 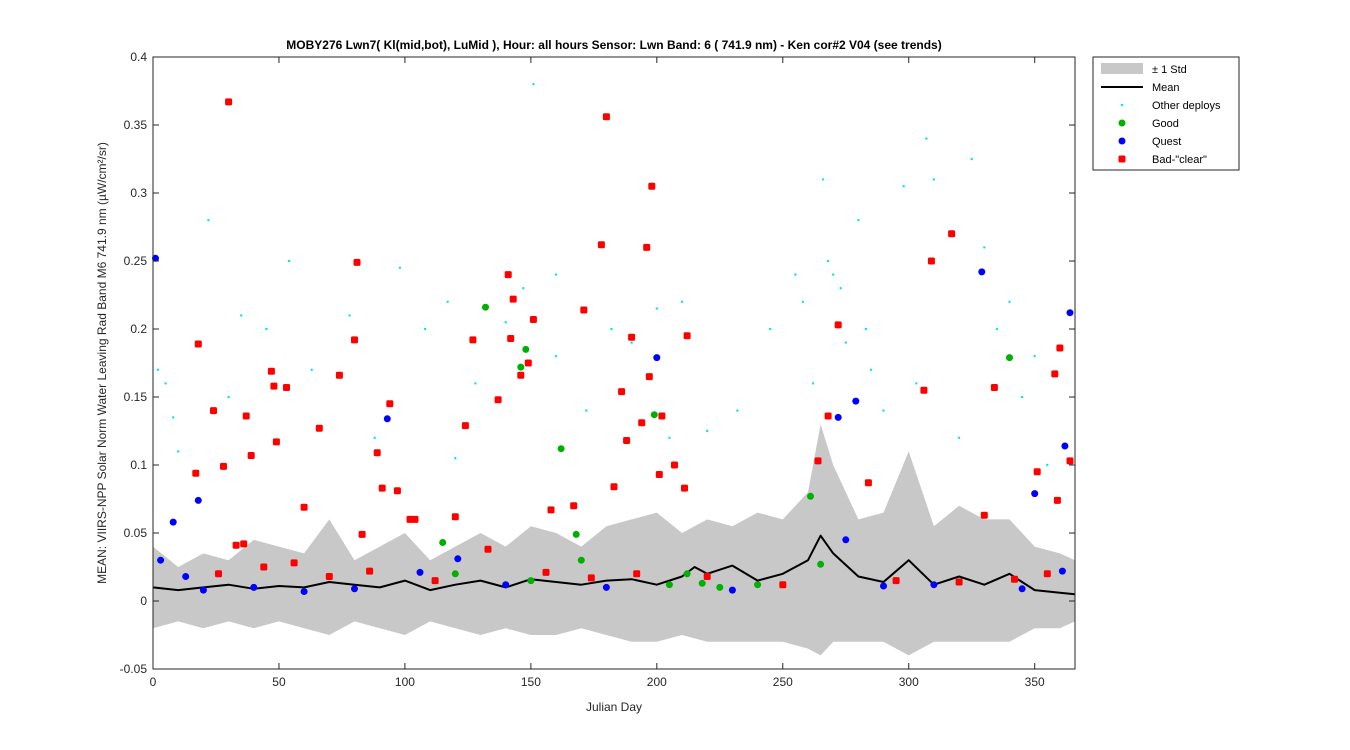 What do you see at coordinates (1186, 106) in the screenshot?
I see `legend-other-label: Other deploys` at bounding box center [1186, 106].